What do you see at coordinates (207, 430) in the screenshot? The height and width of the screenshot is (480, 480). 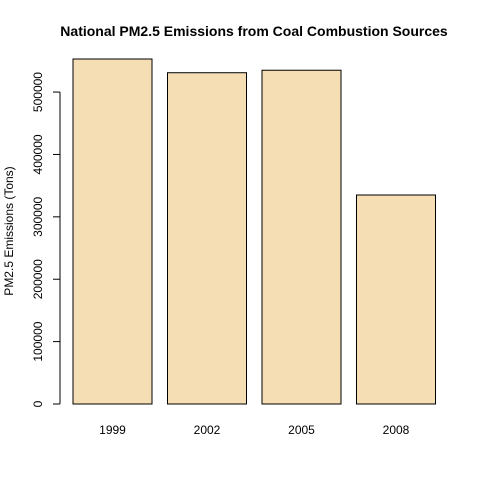 I see `x-tick-label-2002: 2002` at bounding box center [207, 430].